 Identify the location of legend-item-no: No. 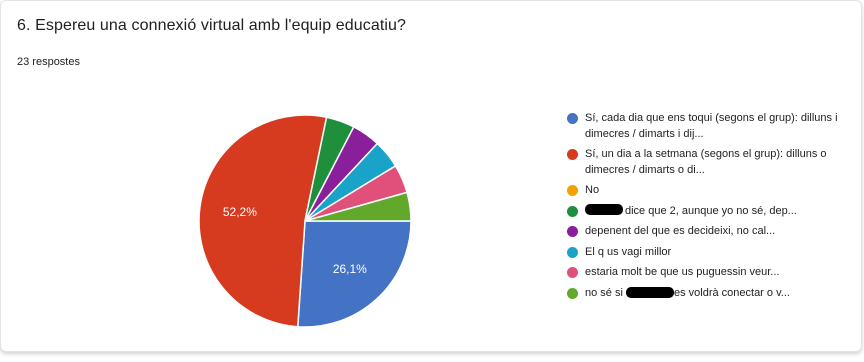
(712, 191).